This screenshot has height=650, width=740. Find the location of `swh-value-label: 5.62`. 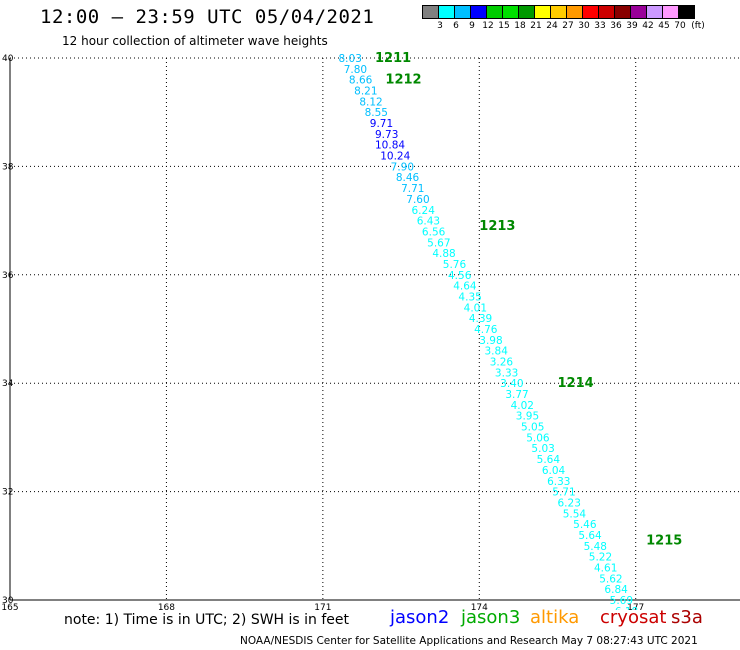

swh-value-label: 5.62 is located at coordinates (610, 579).